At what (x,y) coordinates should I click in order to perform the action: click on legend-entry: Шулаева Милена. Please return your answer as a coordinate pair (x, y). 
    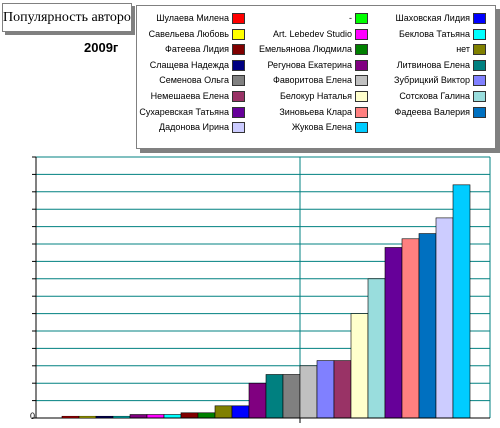
    Looking at the image, I should click on (190, 18).